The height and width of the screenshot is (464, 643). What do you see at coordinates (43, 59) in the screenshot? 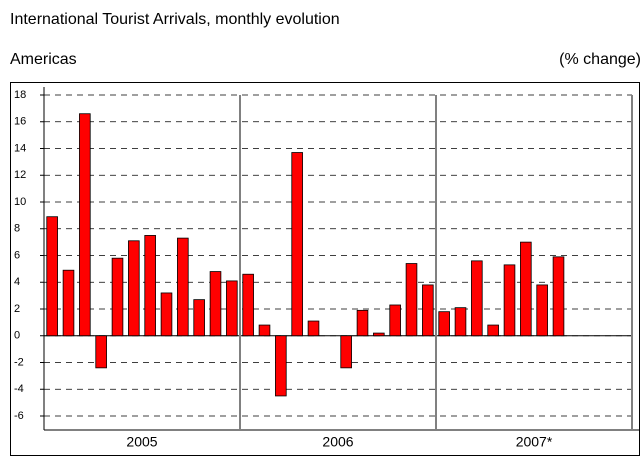
I see `chart-subtitle: Americas` at bounding box center [43, 59].